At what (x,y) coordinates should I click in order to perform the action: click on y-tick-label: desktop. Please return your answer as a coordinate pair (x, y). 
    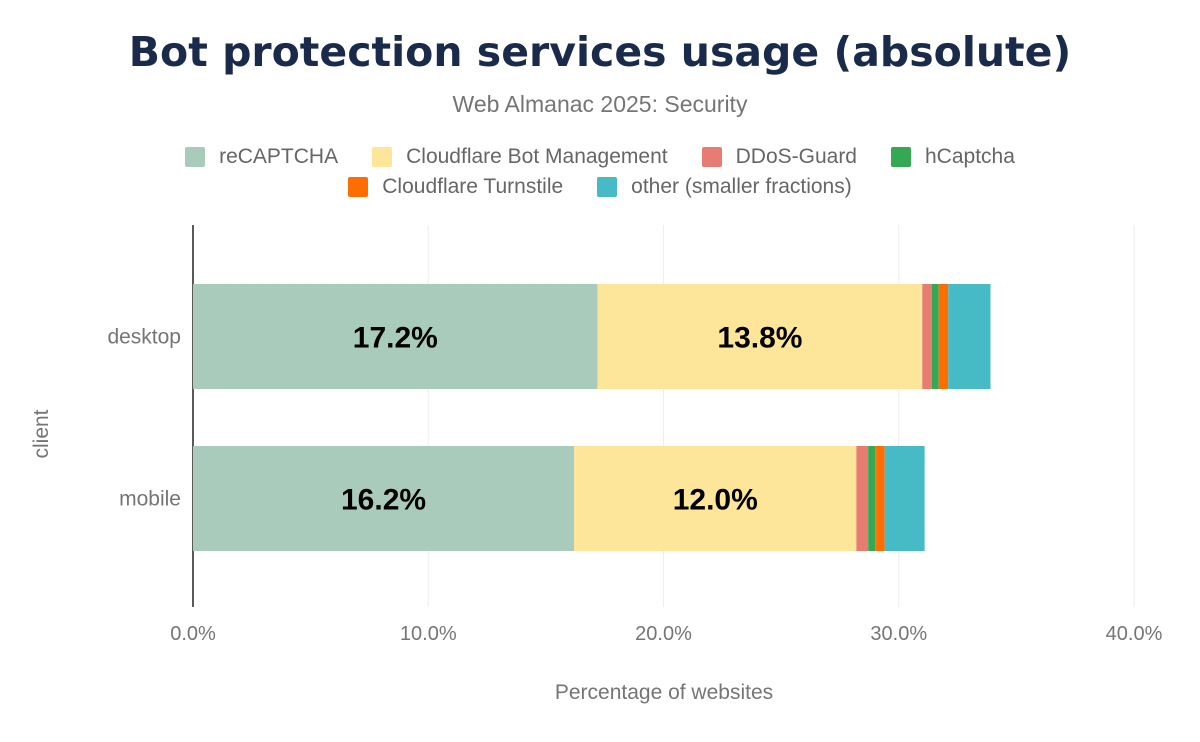
    Looking at the image, I should click on (144, 337).